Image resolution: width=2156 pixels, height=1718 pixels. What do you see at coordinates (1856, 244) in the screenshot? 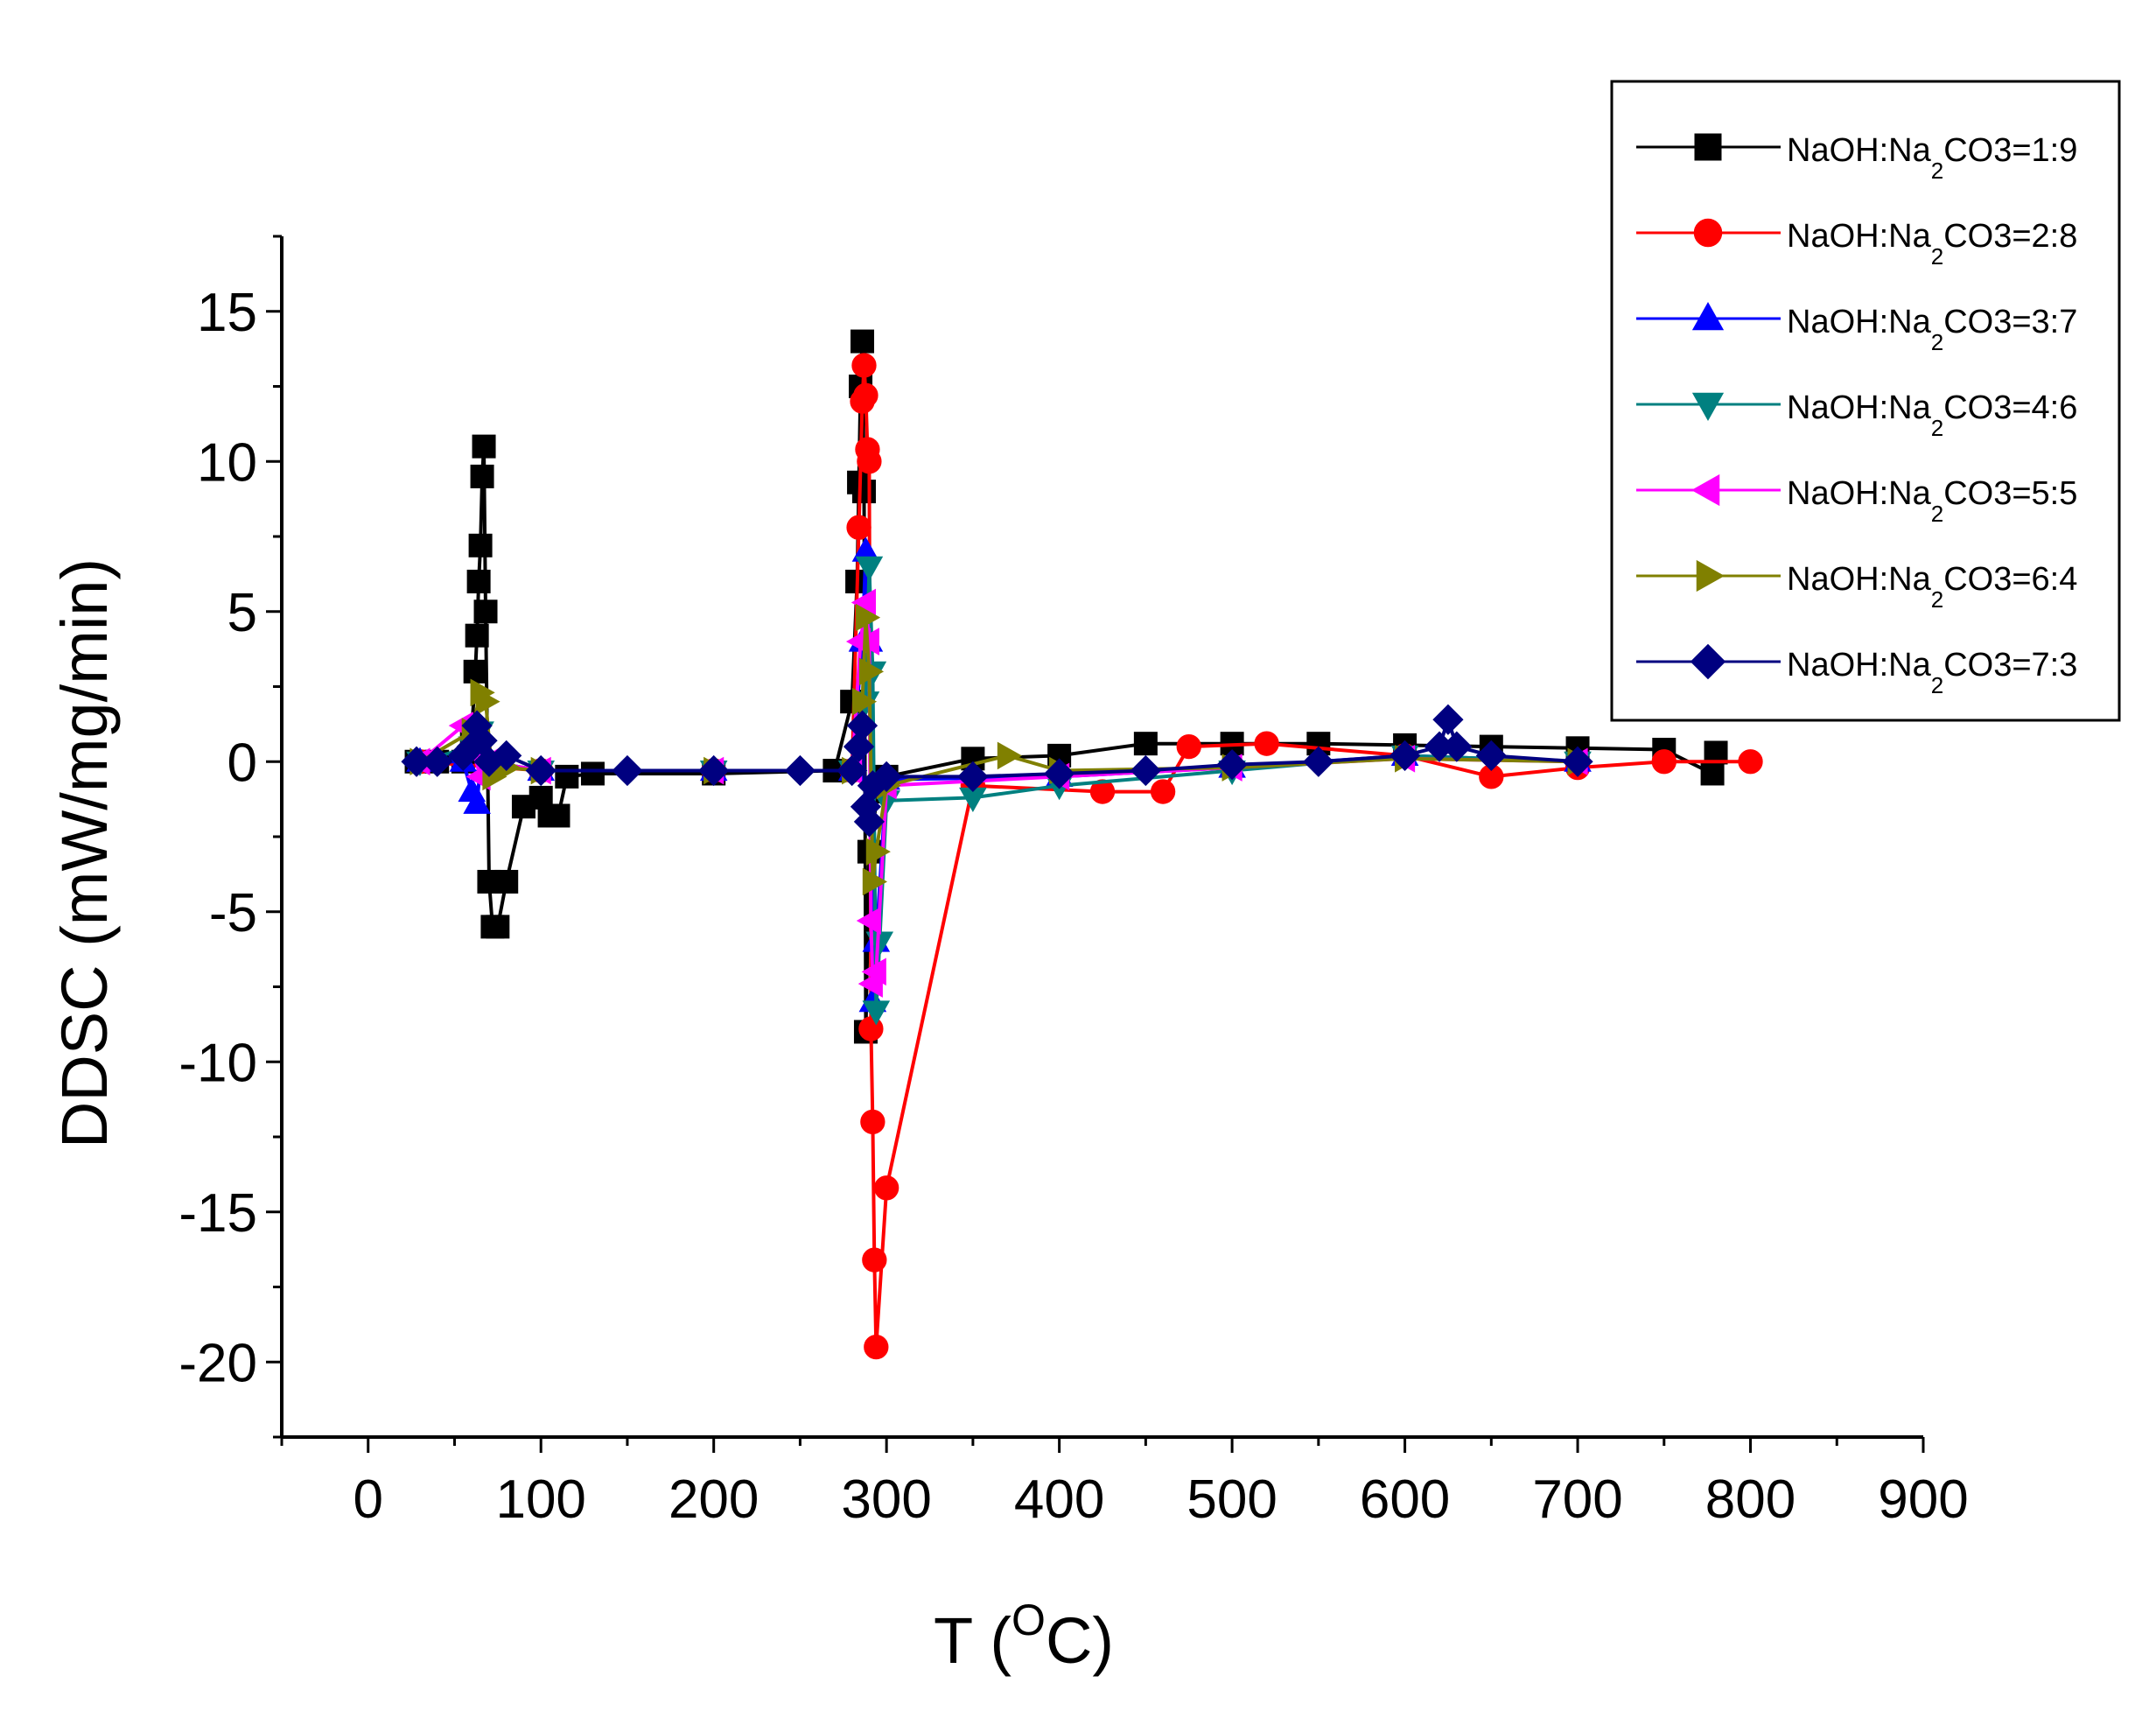
I see `legend-item: NaOH:Na2CO3=2:8` at bounding box center [1856, 244].